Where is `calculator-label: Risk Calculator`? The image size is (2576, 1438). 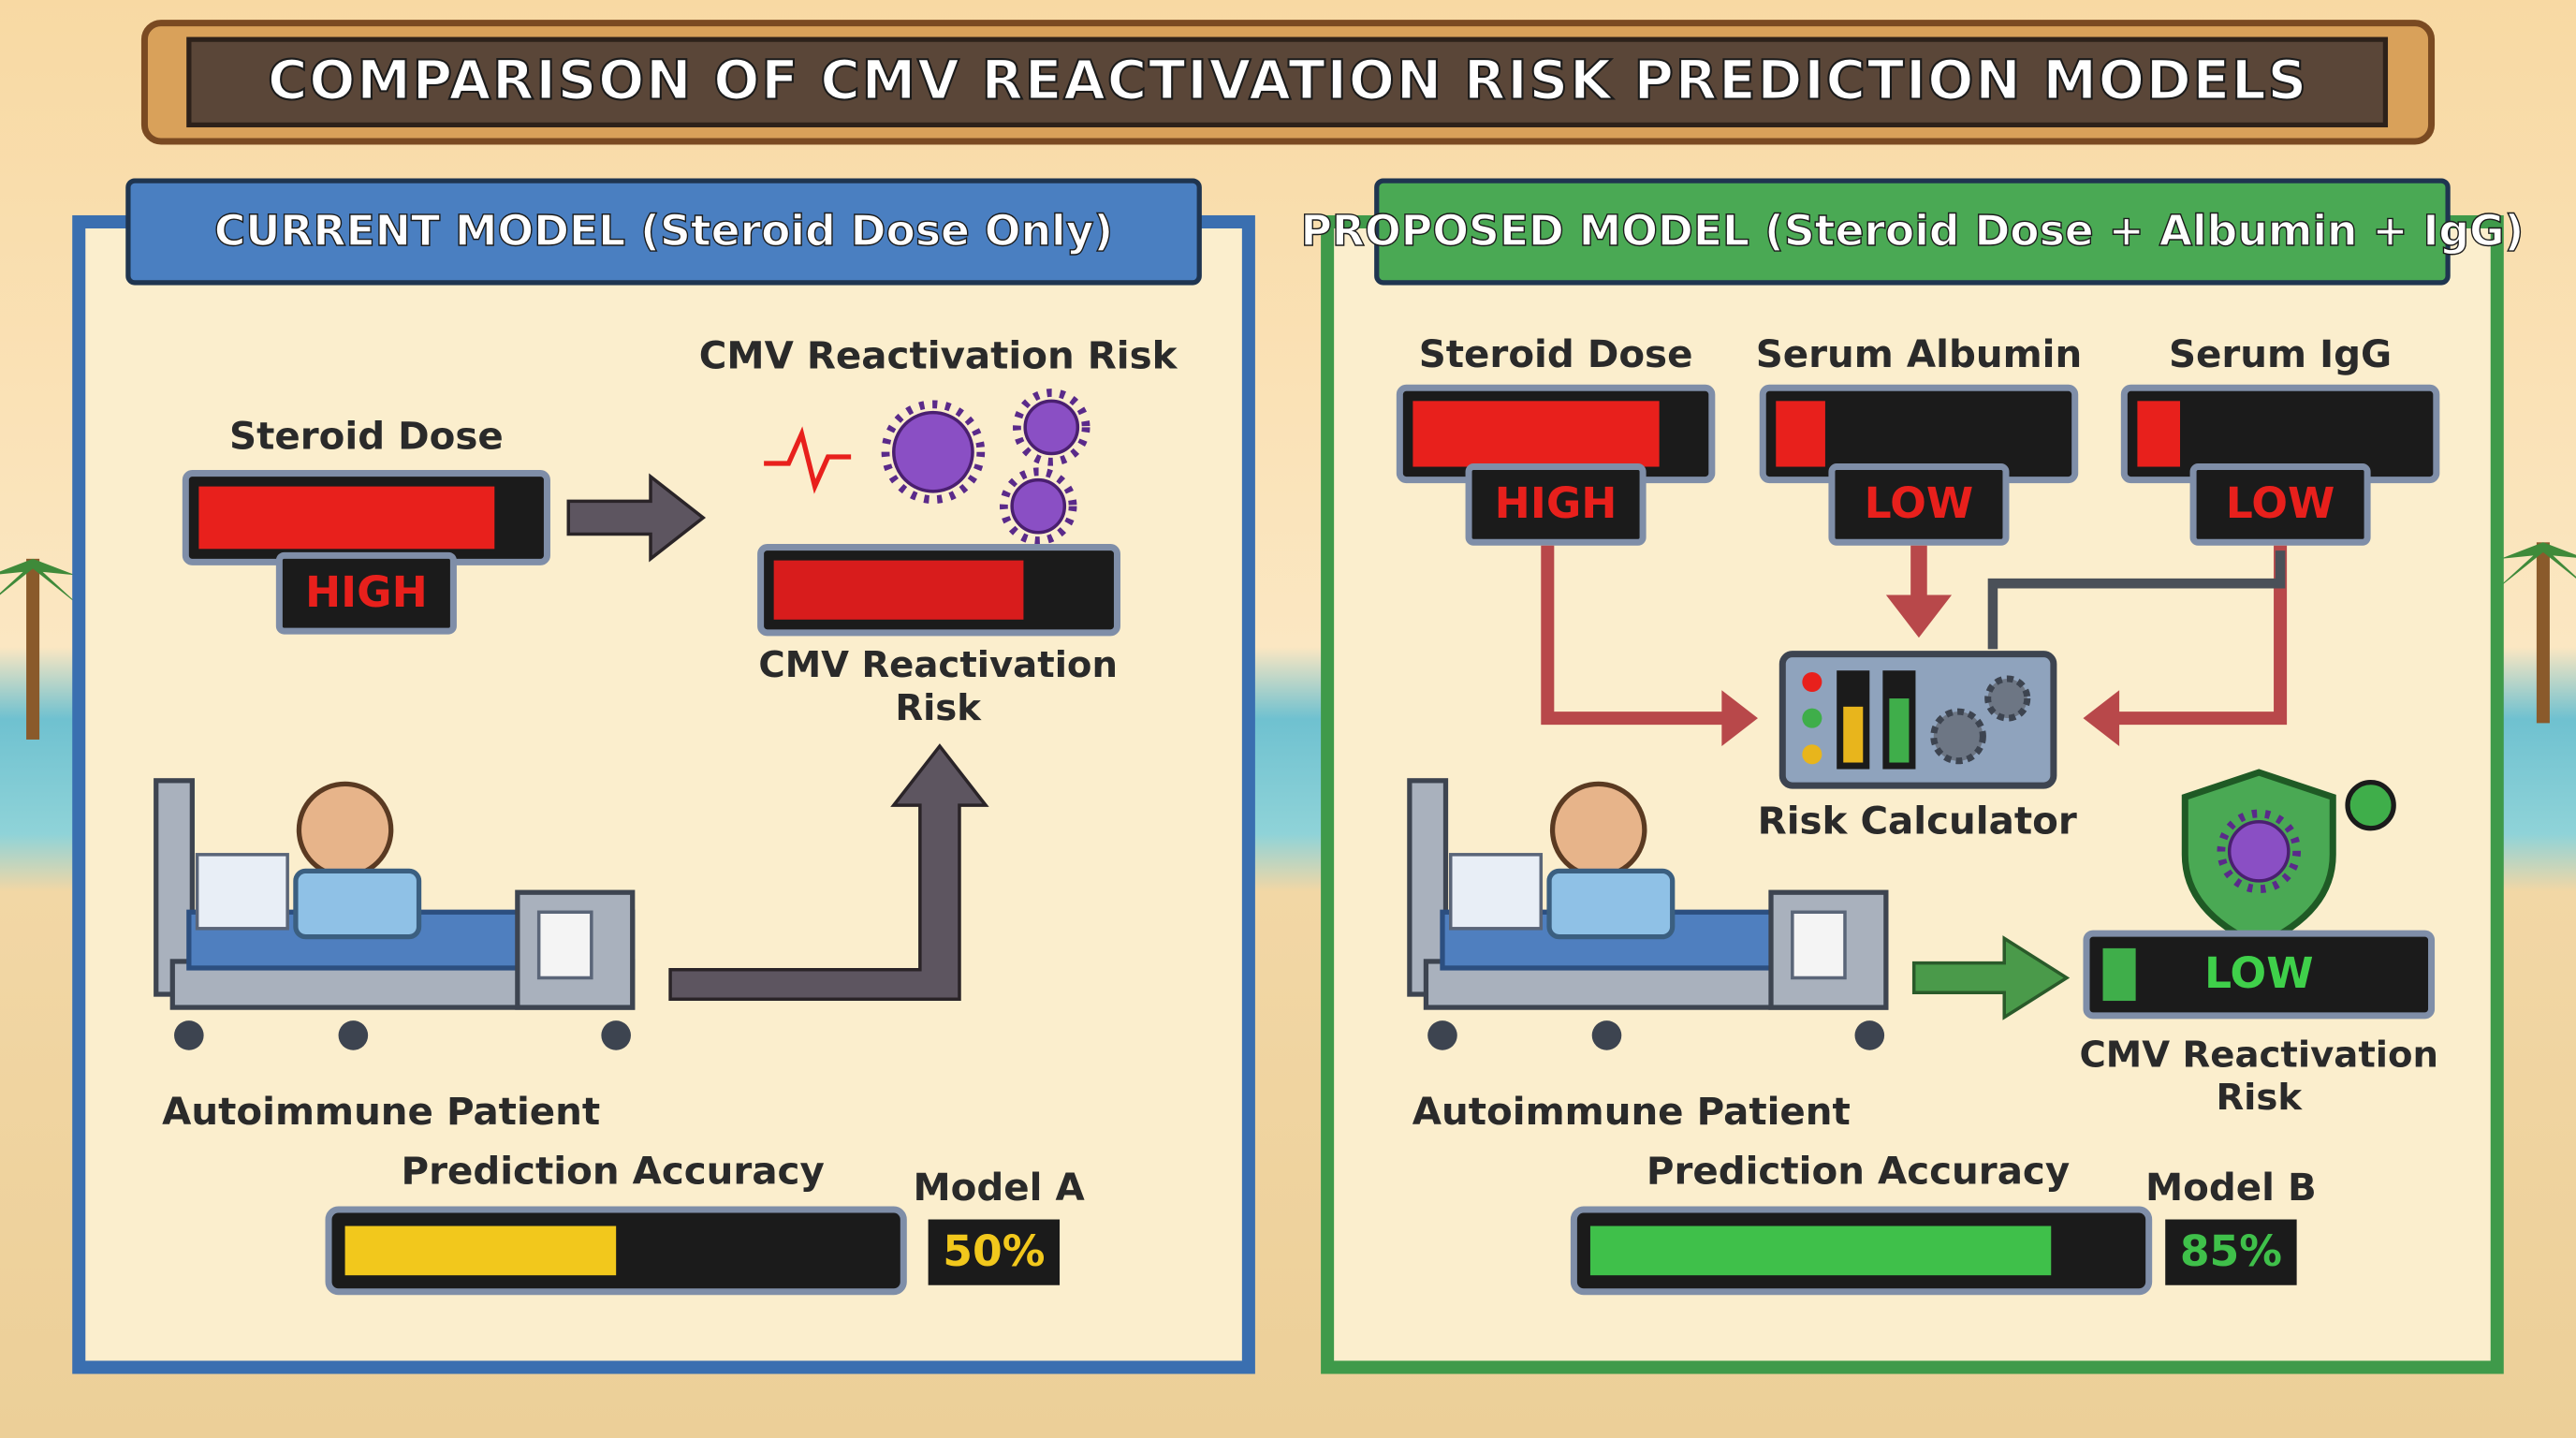 calculator-label: Risk Calculator is located at coordinates (1917, 821).